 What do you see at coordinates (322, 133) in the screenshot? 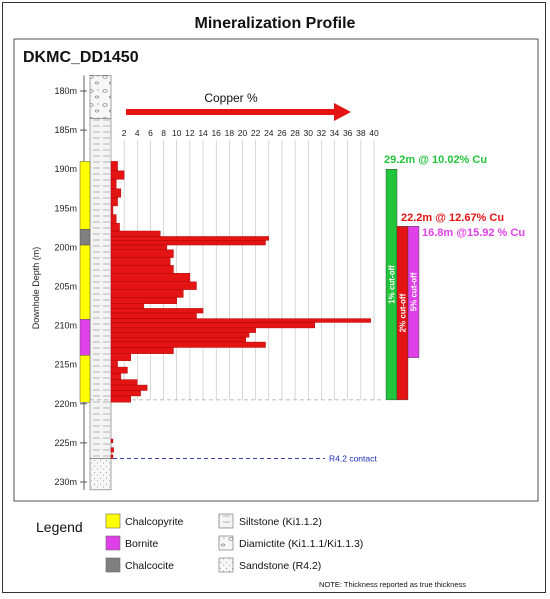
I see `copper-tick-label: 32` at bounding box center [322, 133].